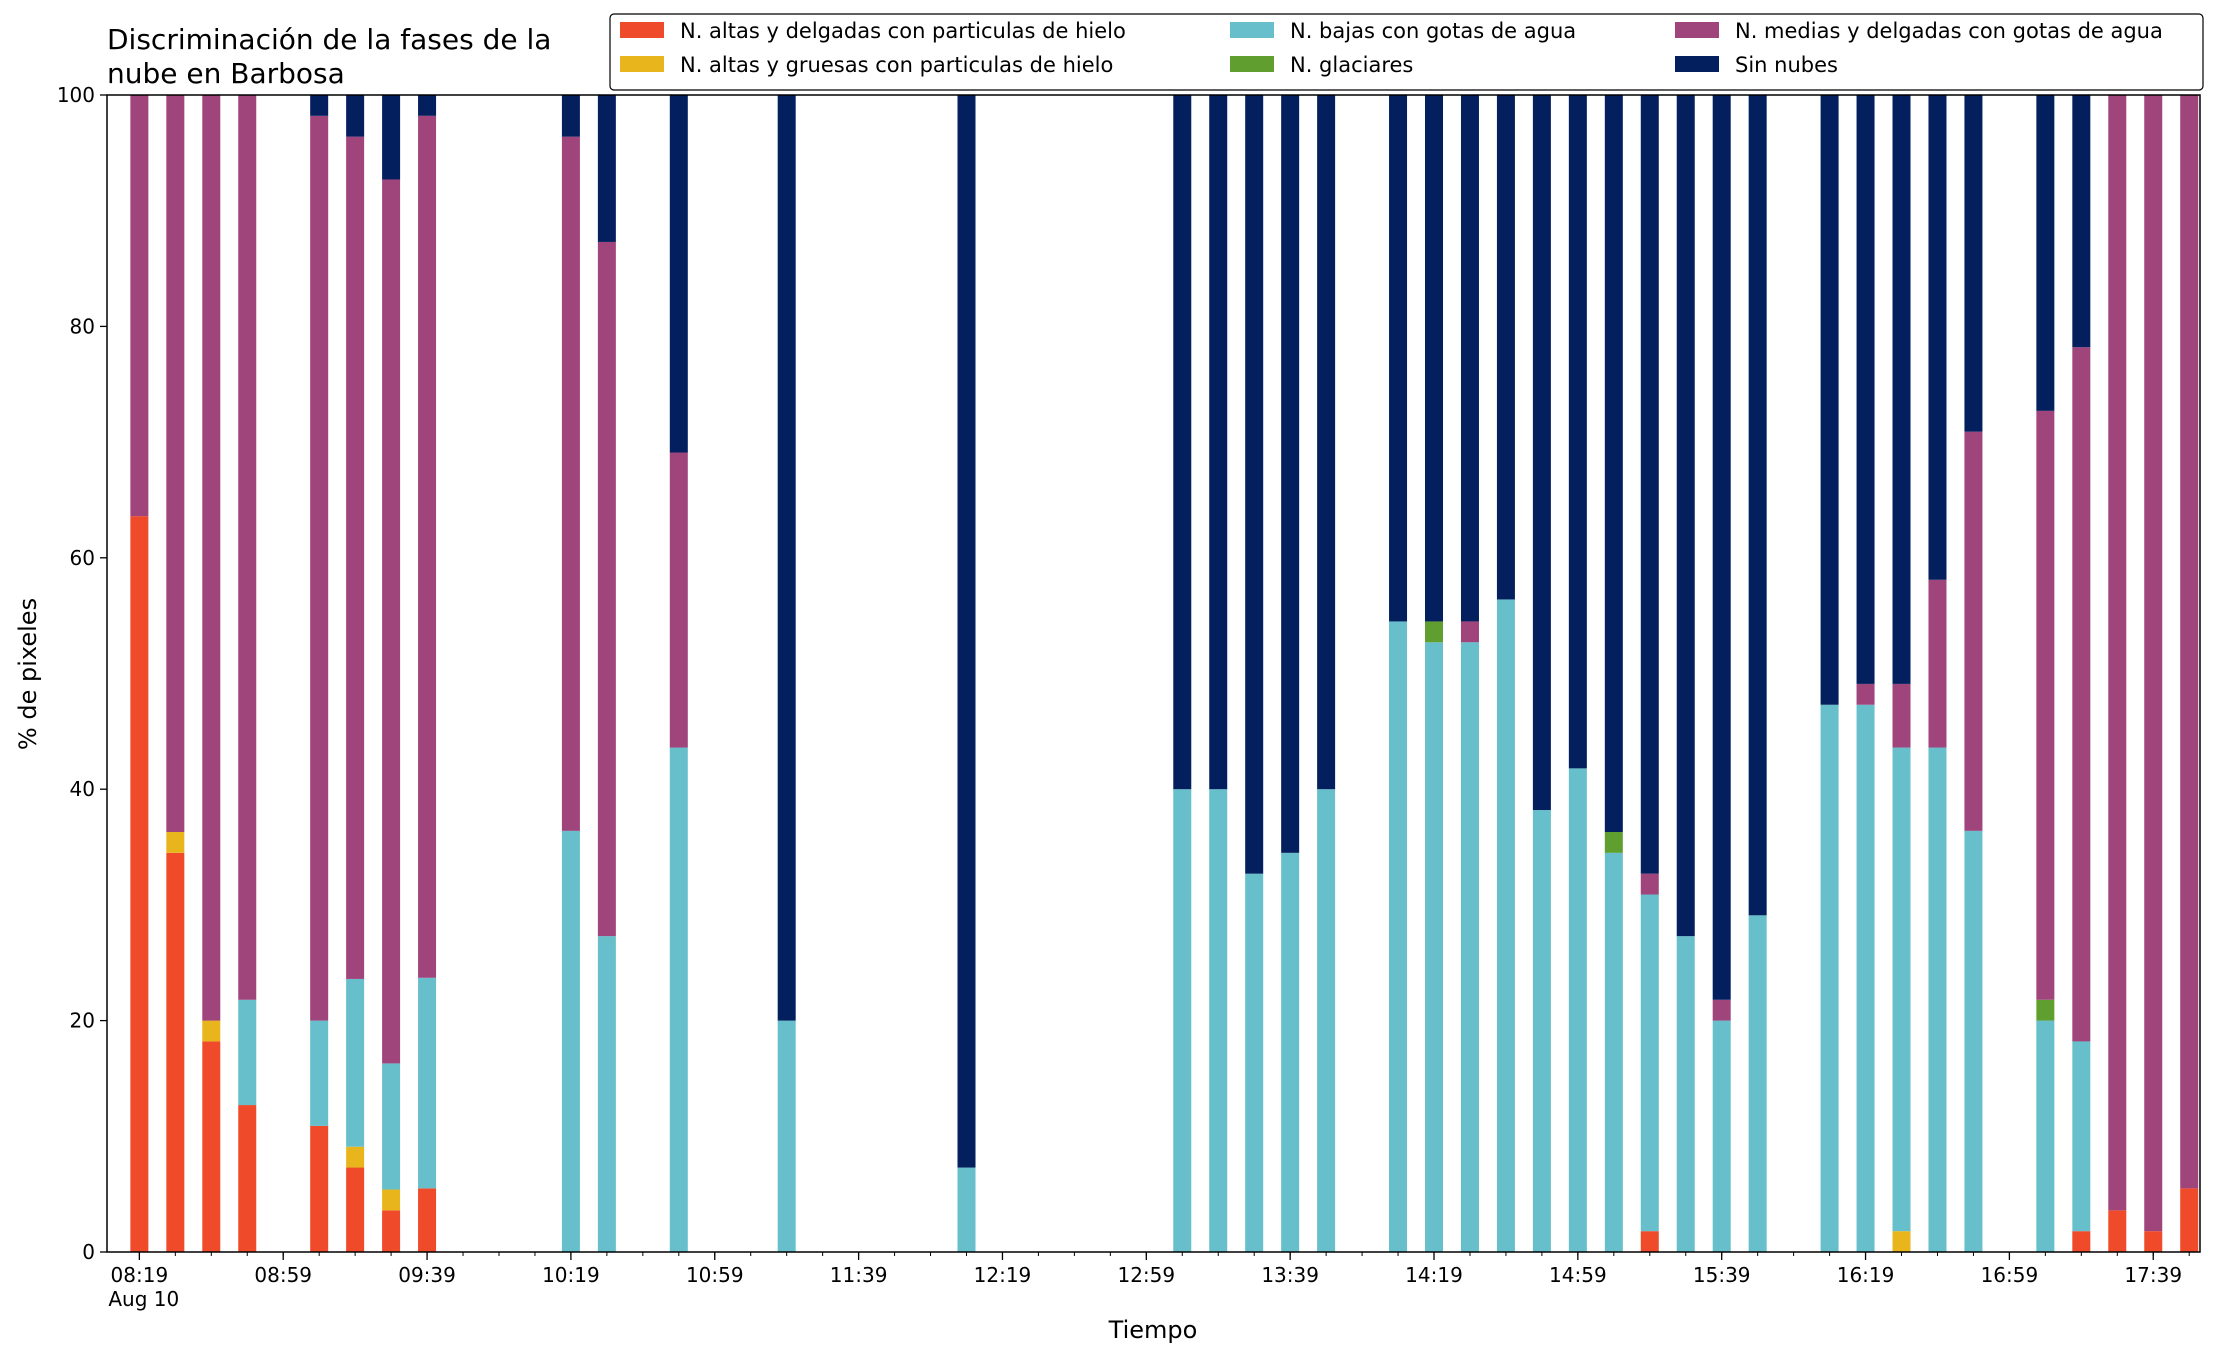 This screenshot has width=2216, height=1355. Describe the element at coordinates (1722, 1275) in the screenshot. I see `x-tick-label: 15:39` at that location.